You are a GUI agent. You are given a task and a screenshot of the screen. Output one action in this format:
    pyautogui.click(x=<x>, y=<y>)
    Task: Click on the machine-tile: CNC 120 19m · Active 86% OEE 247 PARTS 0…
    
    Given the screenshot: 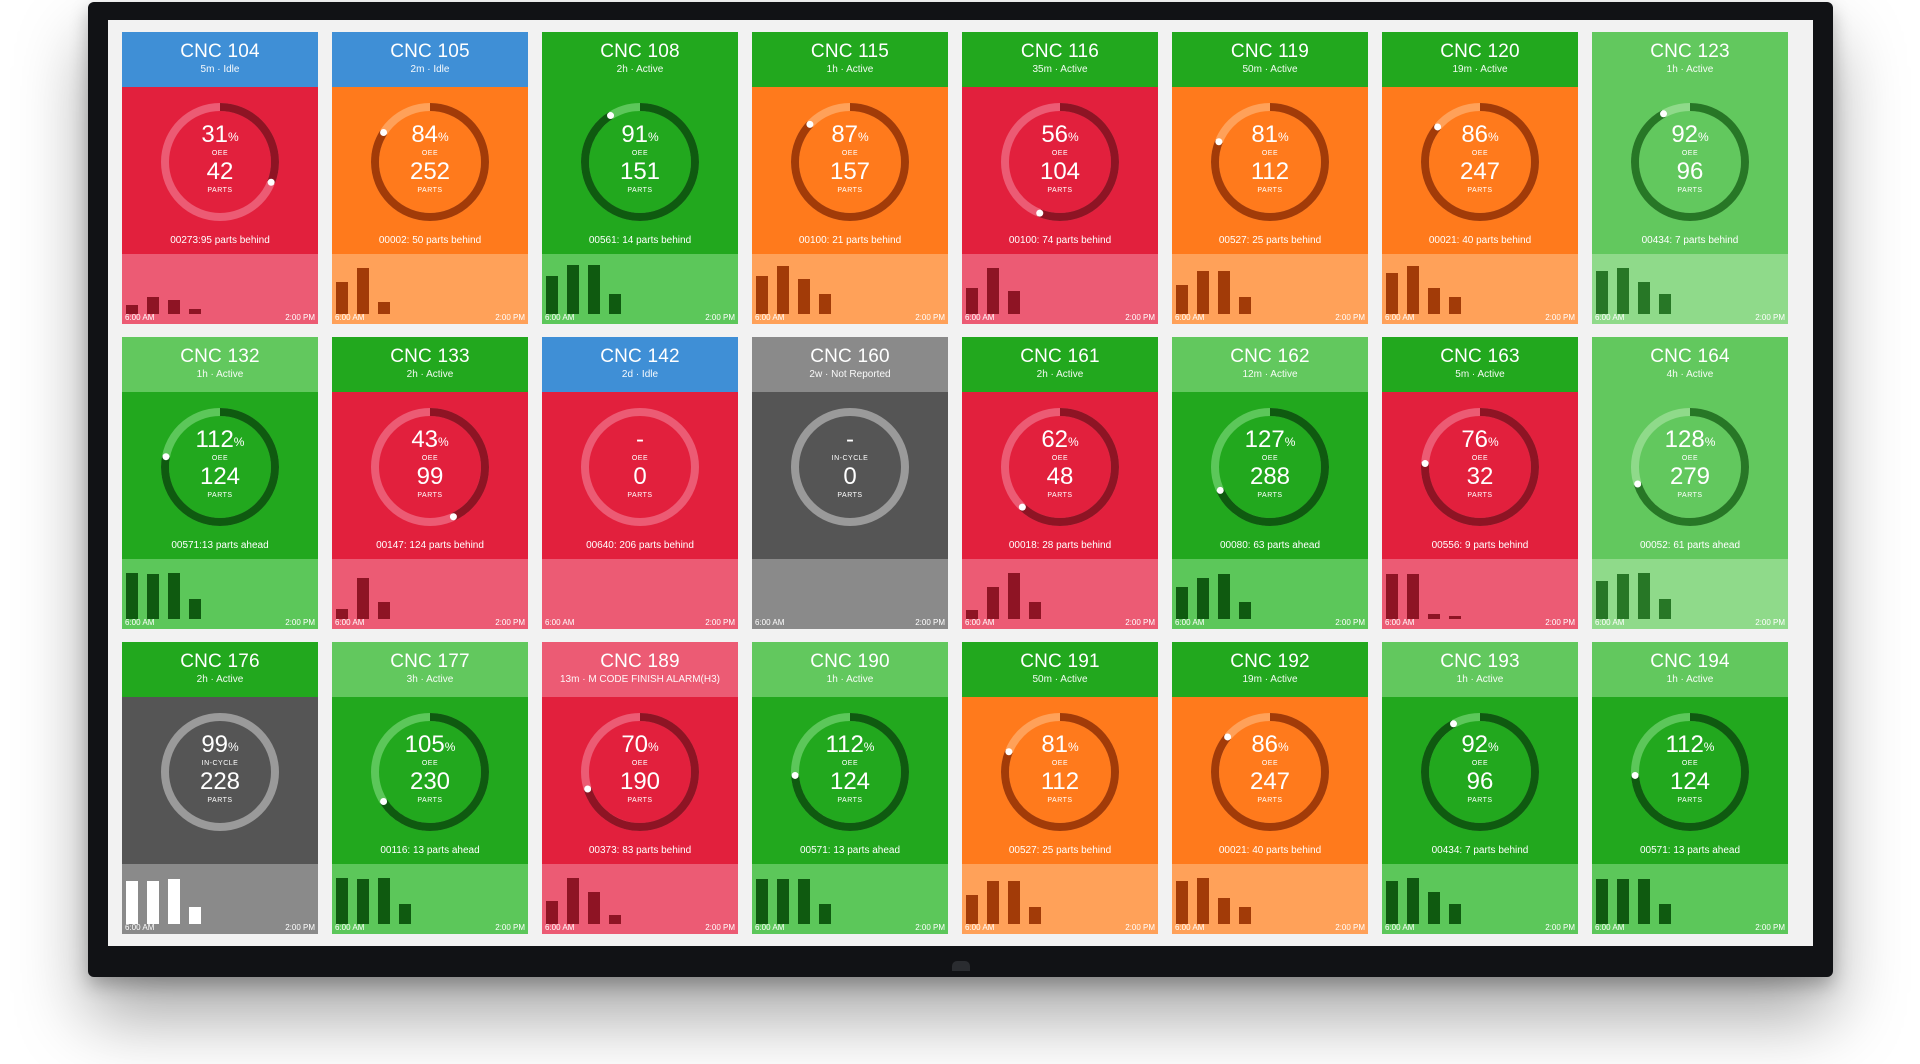 What is the action you would take?
    pyautogui.click(x=1480, y=178)
    